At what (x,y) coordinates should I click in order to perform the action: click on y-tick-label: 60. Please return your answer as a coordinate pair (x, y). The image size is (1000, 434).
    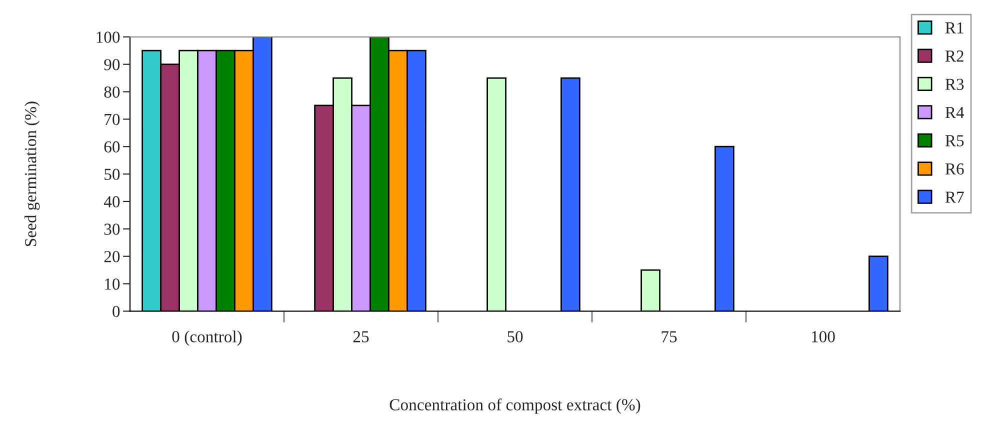
    Looking at the image, I should click on (112, 147).